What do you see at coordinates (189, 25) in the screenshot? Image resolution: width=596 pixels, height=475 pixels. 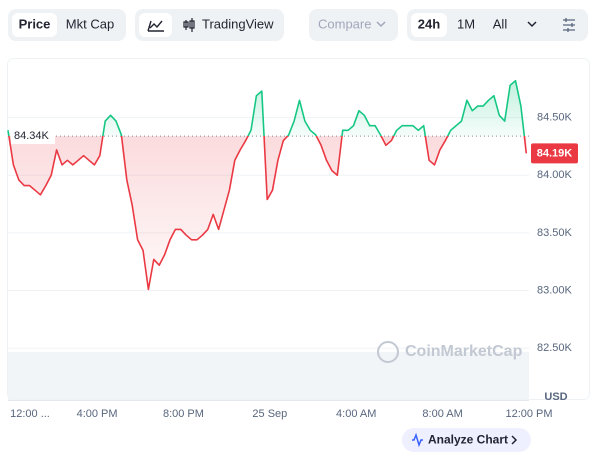 I see `candle-icon` at bounding box center [189, 25].